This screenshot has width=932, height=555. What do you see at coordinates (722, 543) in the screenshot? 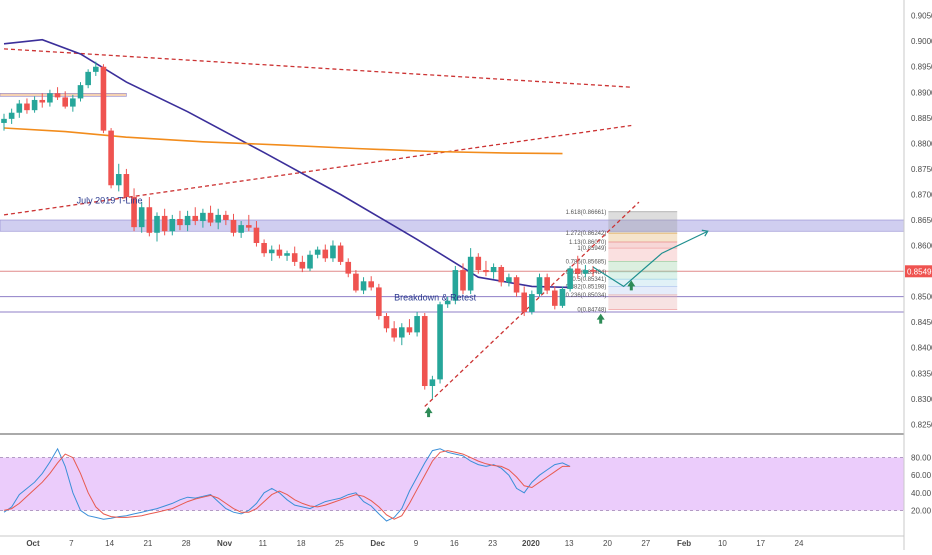
I see `time-tick-label-18: 10` at bounding box center [722, 543].